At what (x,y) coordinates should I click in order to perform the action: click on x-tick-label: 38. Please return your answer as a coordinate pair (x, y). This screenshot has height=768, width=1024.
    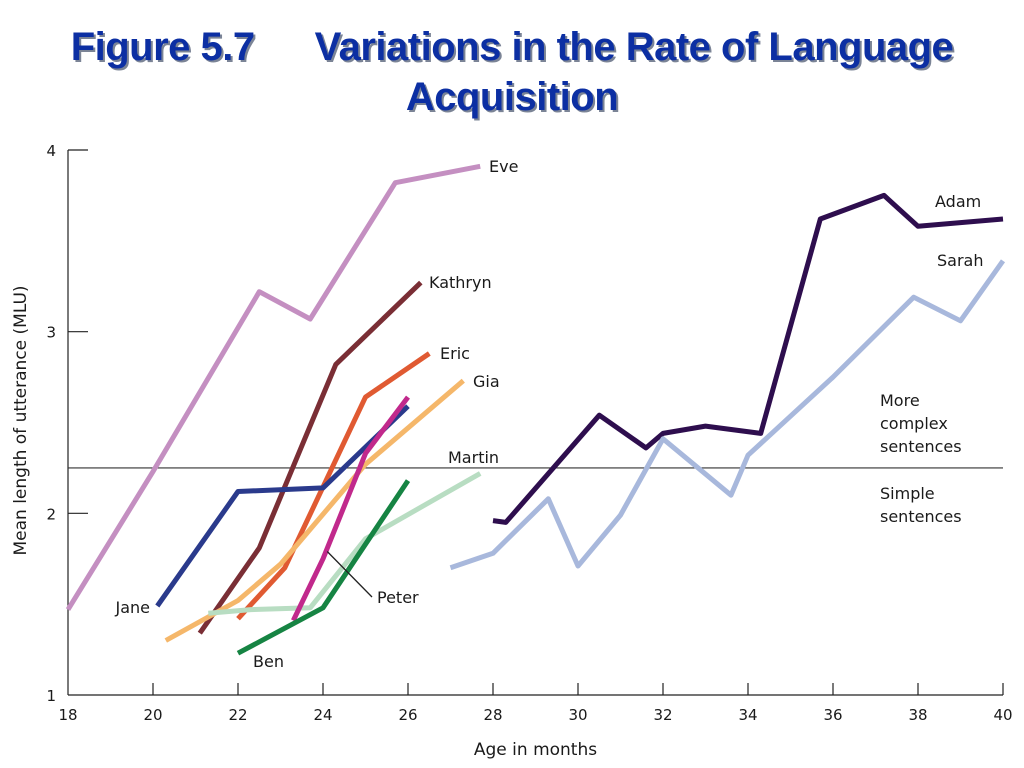
    Looking at the image, I should click on (917, 715).